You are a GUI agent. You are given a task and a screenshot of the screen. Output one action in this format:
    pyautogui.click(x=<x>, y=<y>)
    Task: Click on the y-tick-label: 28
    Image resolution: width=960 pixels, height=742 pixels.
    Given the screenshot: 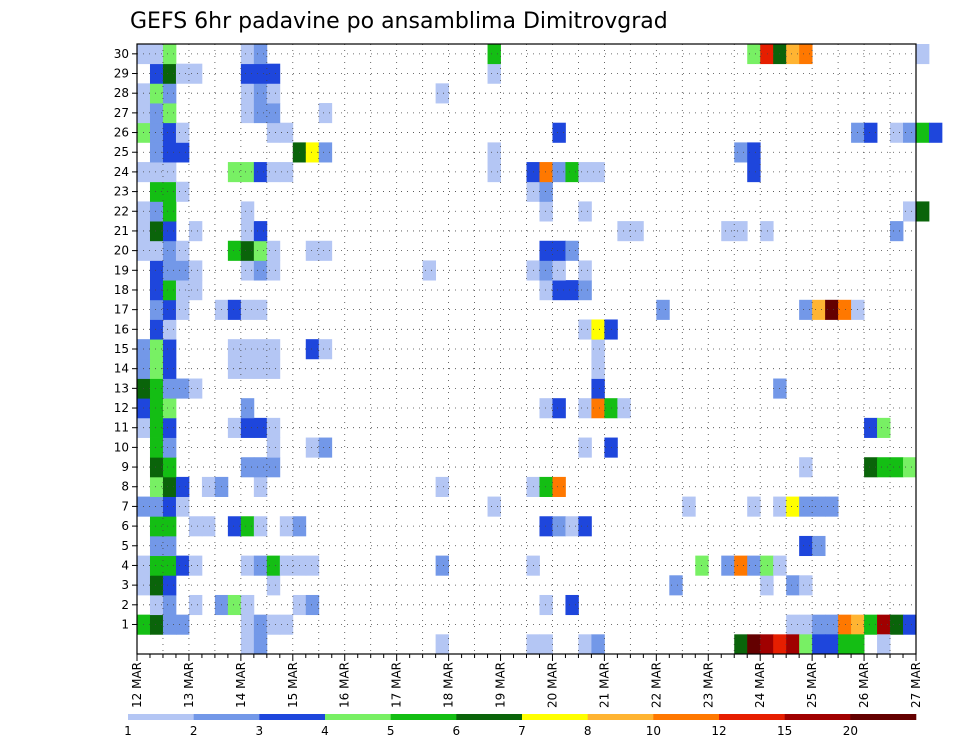 What is the action you would take?
    pyautogui.click(x=121, y=93)
    